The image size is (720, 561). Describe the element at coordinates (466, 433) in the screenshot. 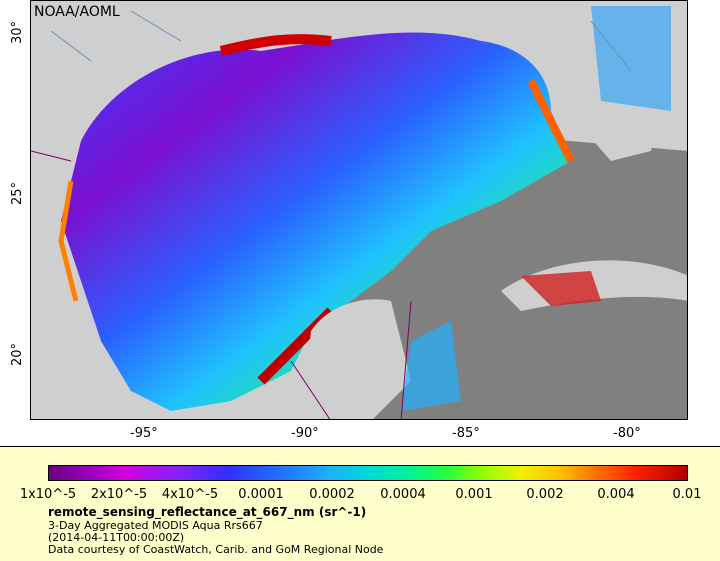

I see `x-tick-label: -85°` at that location.